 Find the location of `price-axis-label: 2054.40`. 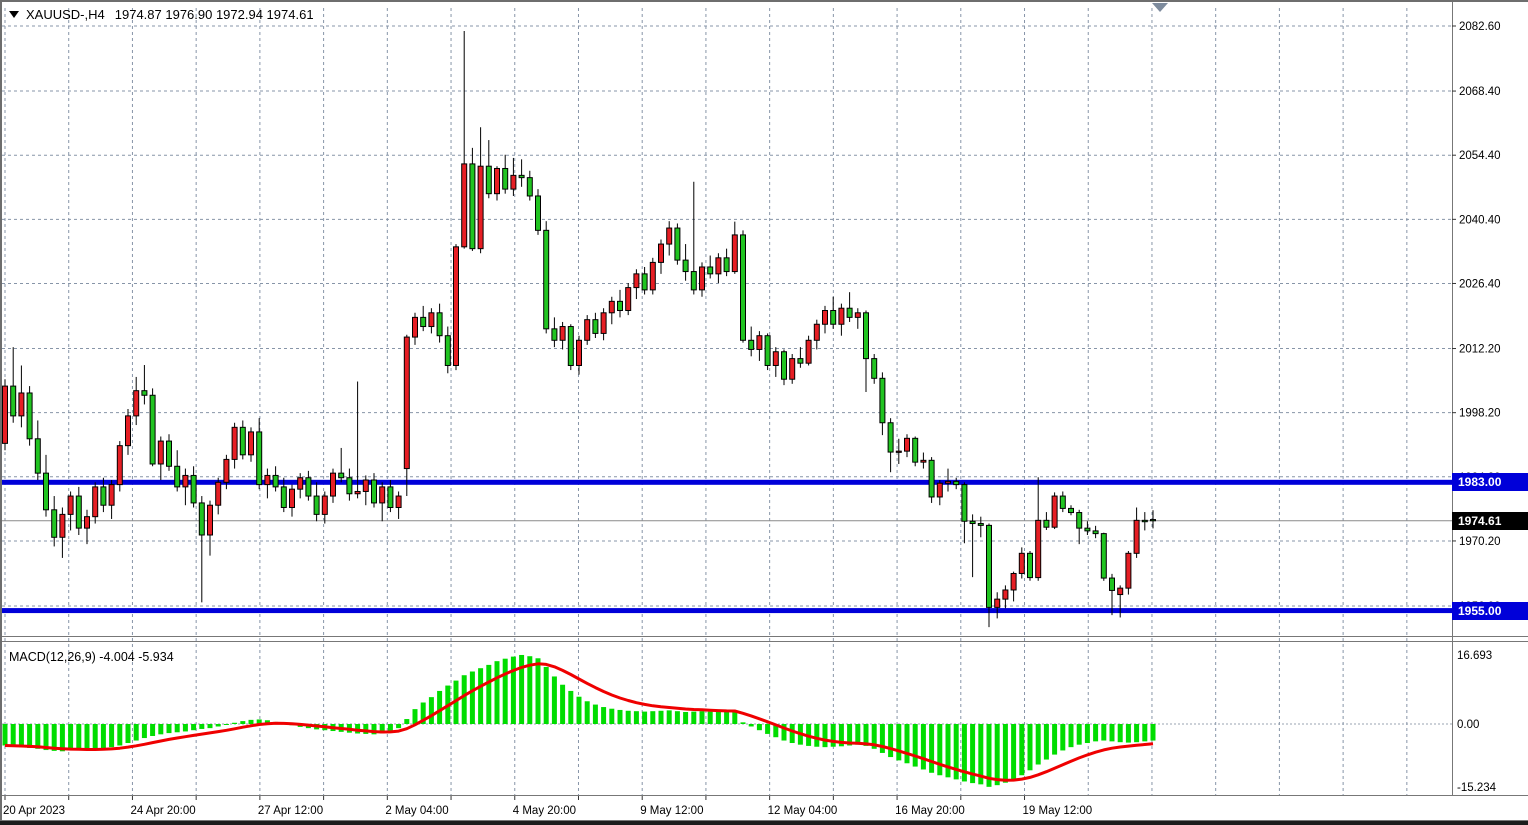

price-axis-label: 2054.40 is located at coordinates (1480, 156).